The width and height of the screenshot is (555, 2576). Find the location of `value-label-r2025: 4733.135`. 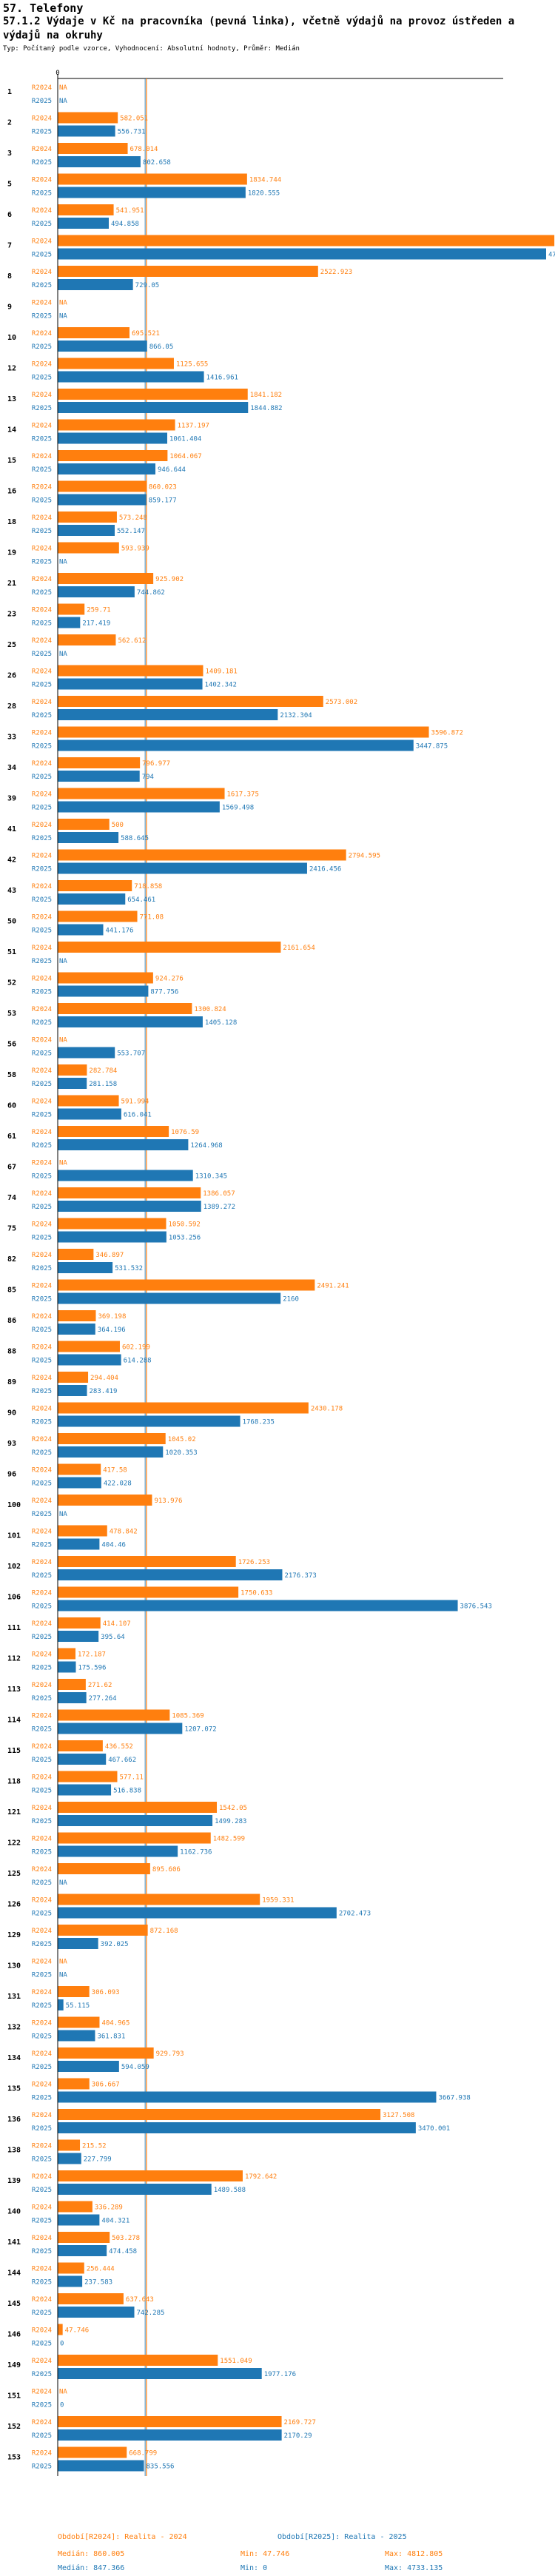

value-label-r2025: 4733.135 is located at coordinates (551, 255).